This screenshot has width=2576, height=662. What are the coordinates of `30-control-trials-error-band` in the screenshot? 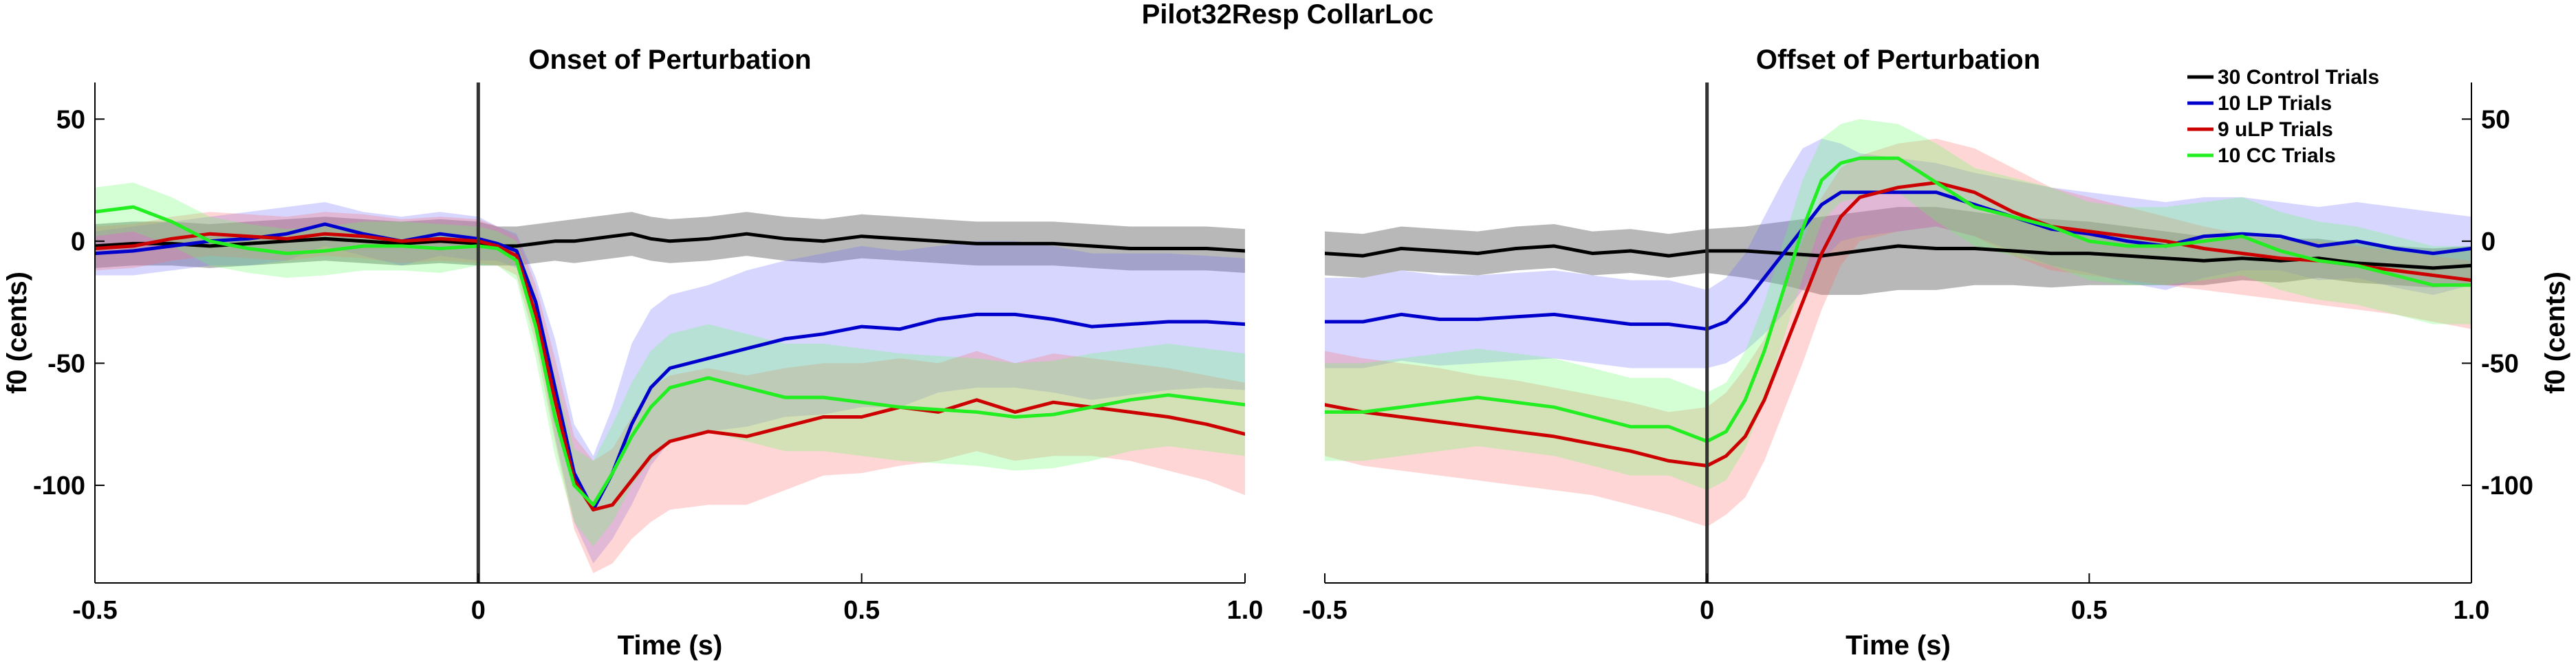 It's located at (1898, 251).